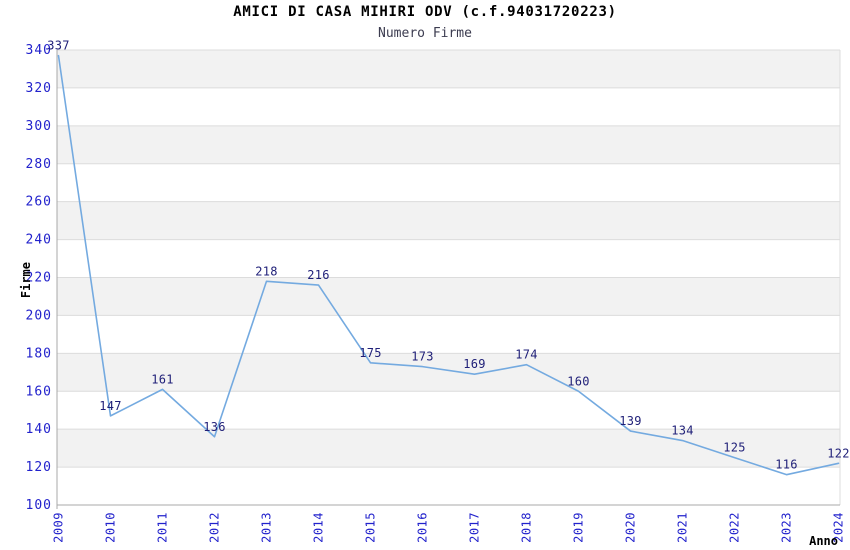 Image resolution: width=850 pixels, height=550 pixels. Describe the element at coordinates (422, 357) in the screenshot. I see `data-label: 173` at that location.